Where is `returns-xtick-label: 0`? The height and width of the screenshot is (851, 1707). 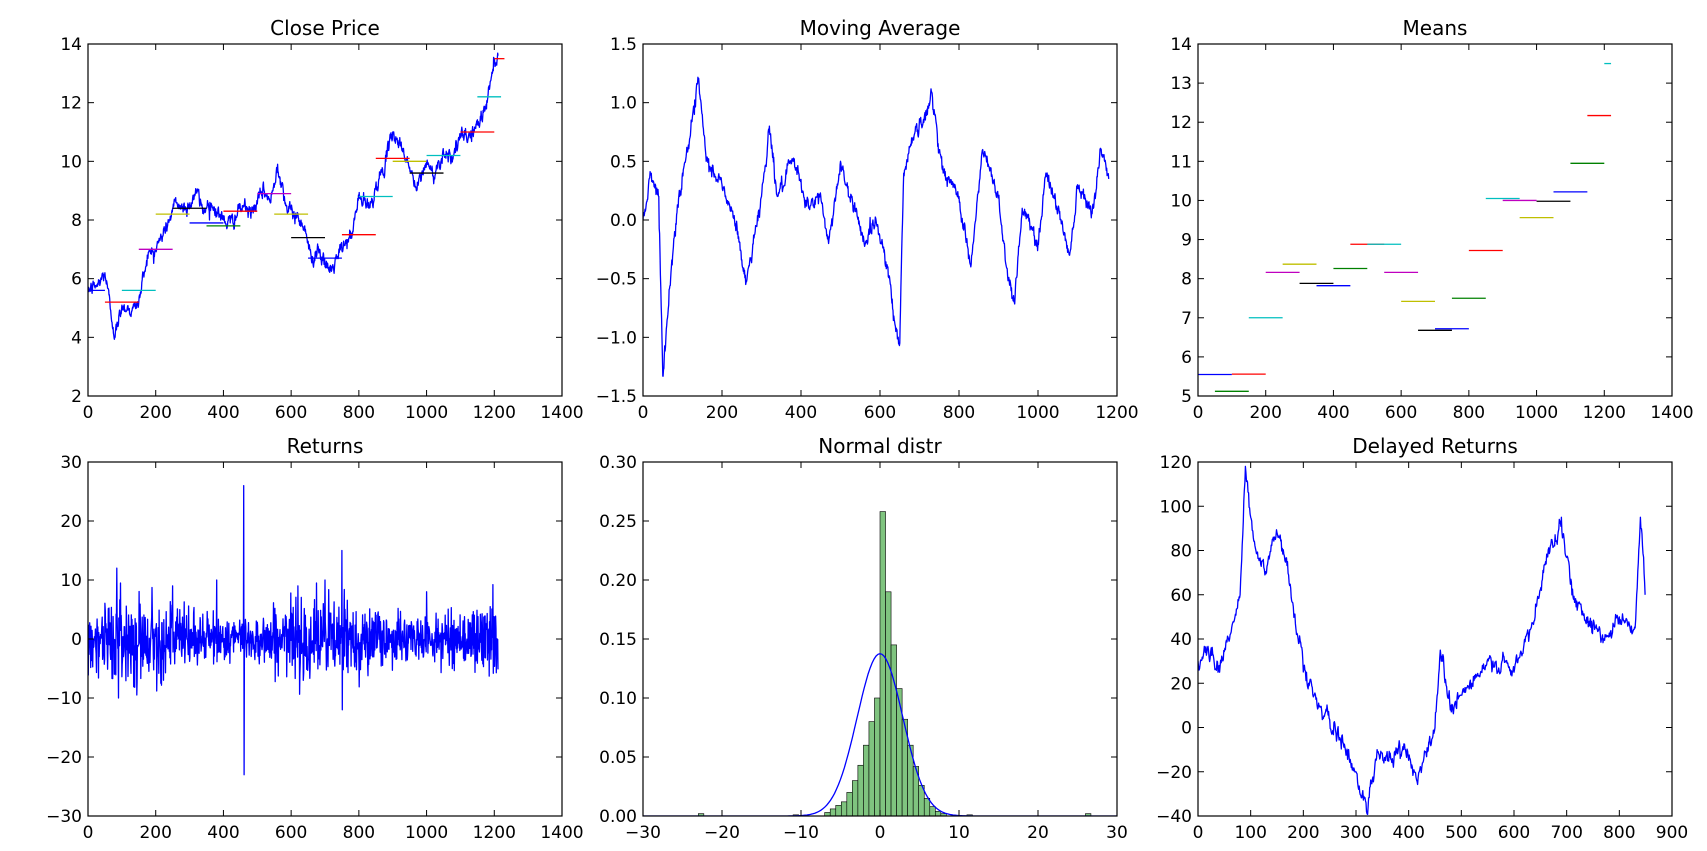 returns-xtick-label: 0 is located at coordinates (88, 833).